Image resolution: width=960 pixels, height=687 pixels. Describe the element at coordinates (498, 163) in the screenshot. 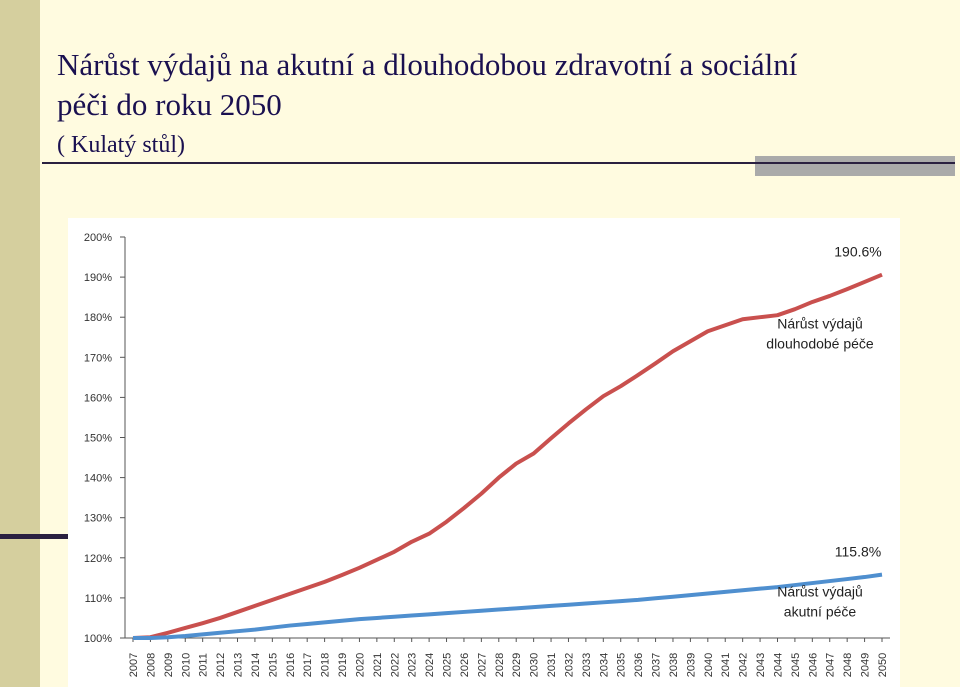

I see `title-rule` at that location.